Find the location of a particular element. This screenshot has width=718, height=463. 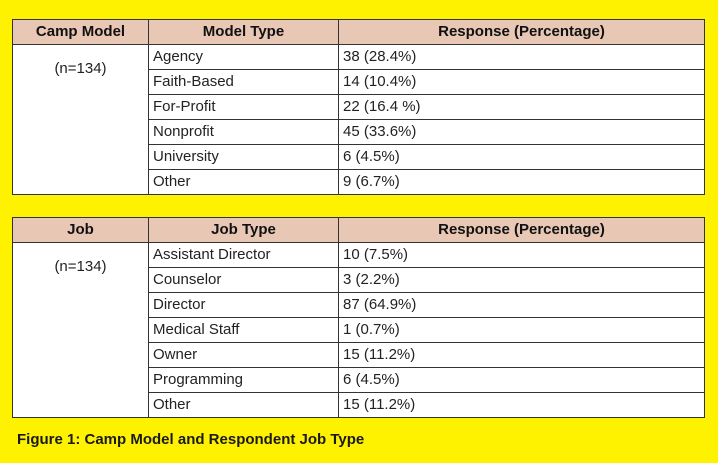

column-header: Camp Model is located at coordinates (80, 32).